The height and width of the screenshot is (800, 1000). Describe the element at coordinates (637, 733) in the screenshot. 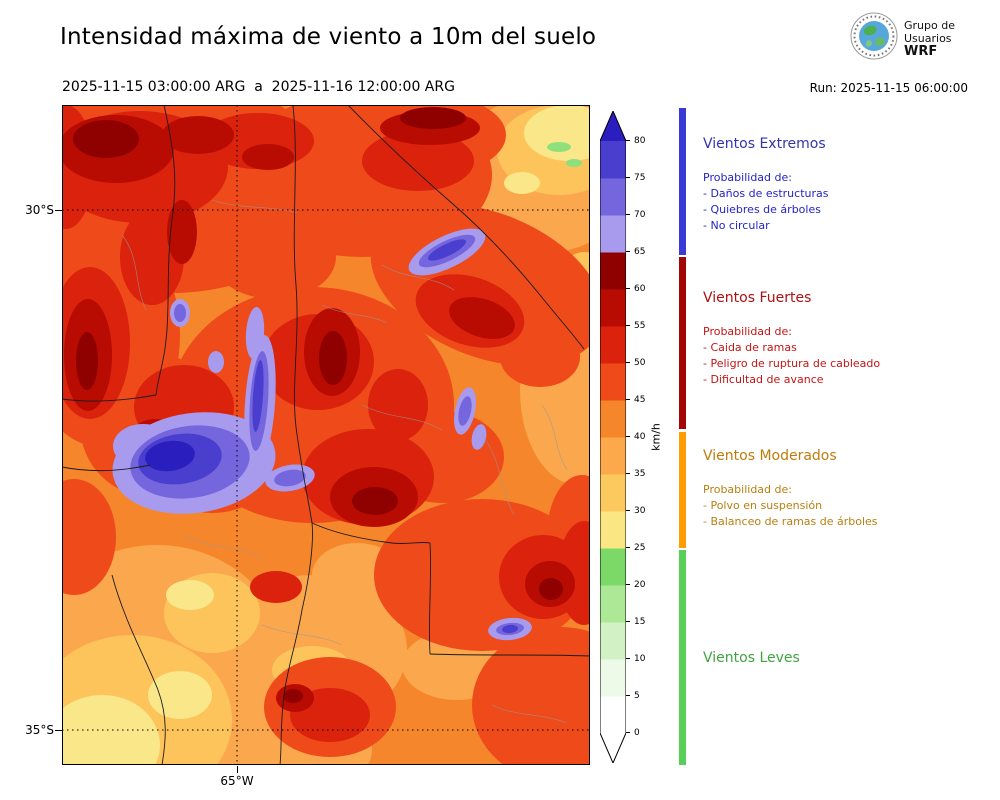

I see `colorbar-tick-label: 0` at that location.